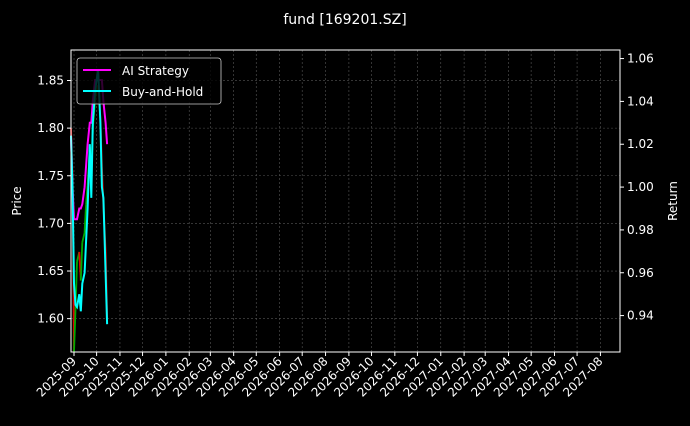  I want to click on plot-area, so click(89, 211).